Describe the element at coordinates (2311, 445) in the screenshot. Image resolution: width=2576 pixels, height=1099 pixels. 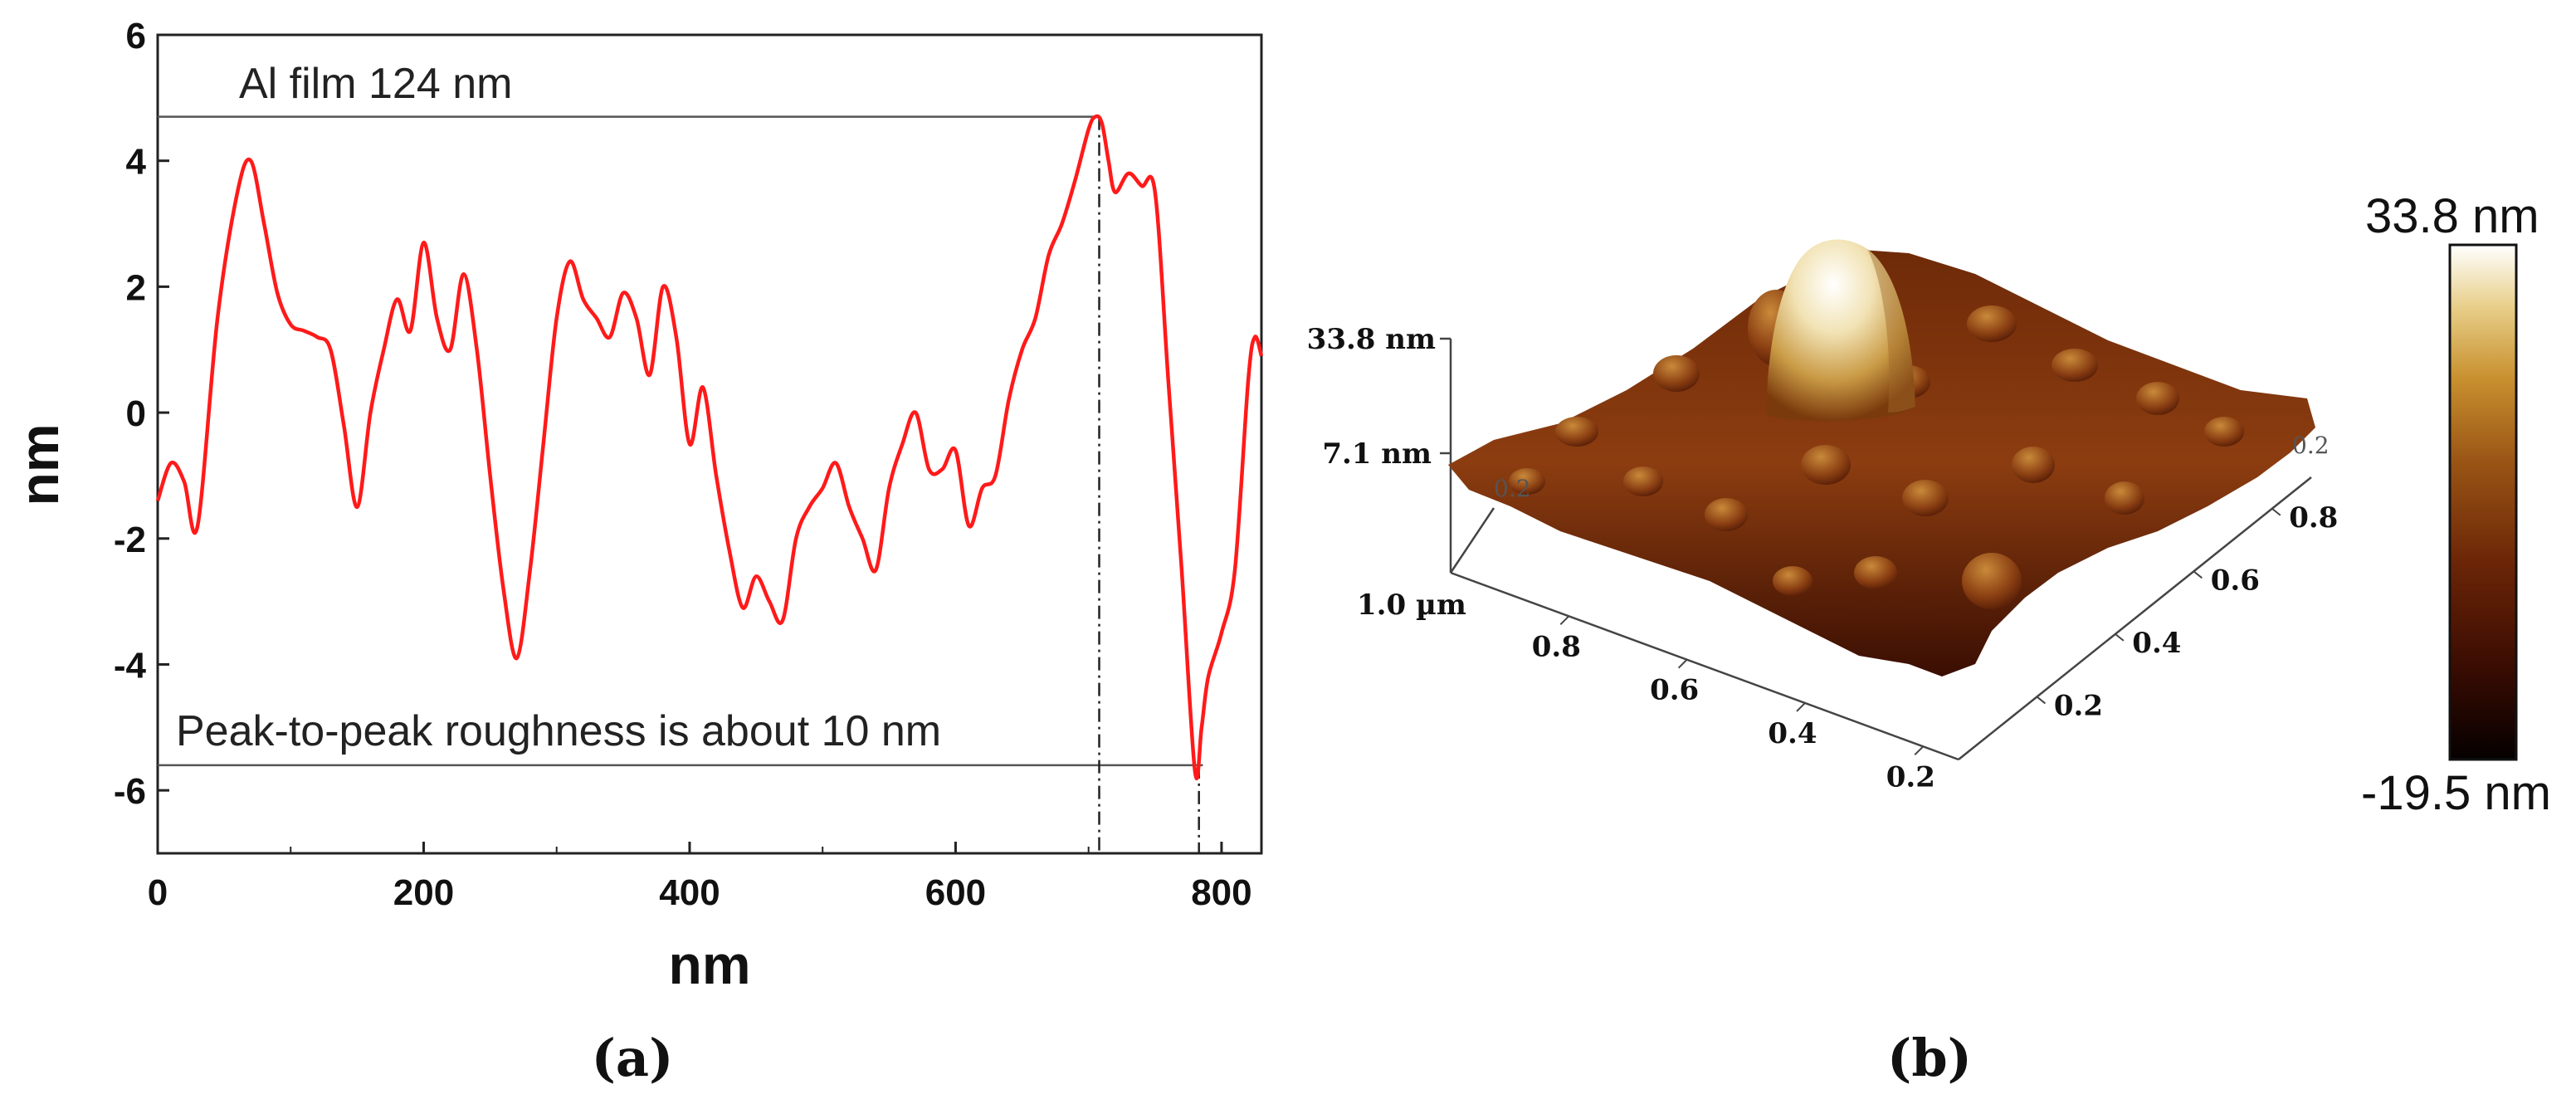
I see `back-tick-right: 0.2` at that location.